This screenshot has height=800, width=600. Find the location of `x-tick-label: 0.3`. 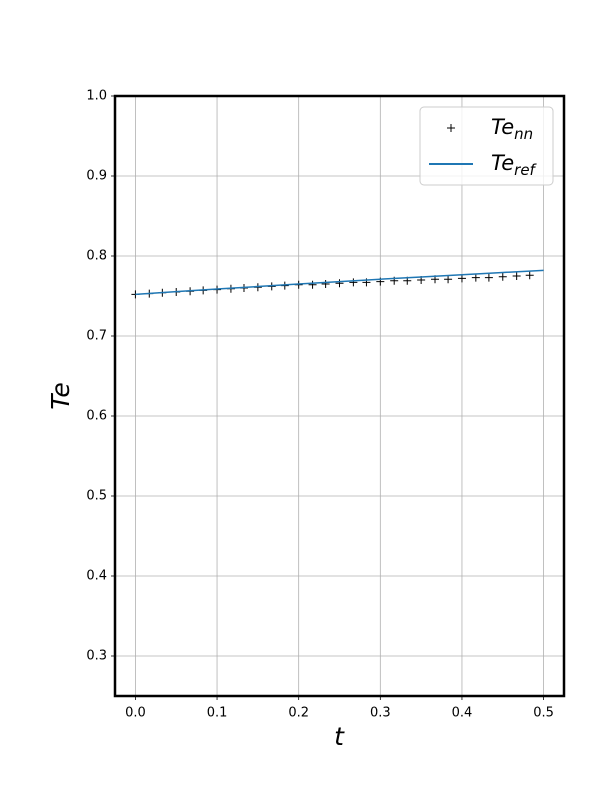

x-tick-label: 0.3 is located at coordinates (380, 713).